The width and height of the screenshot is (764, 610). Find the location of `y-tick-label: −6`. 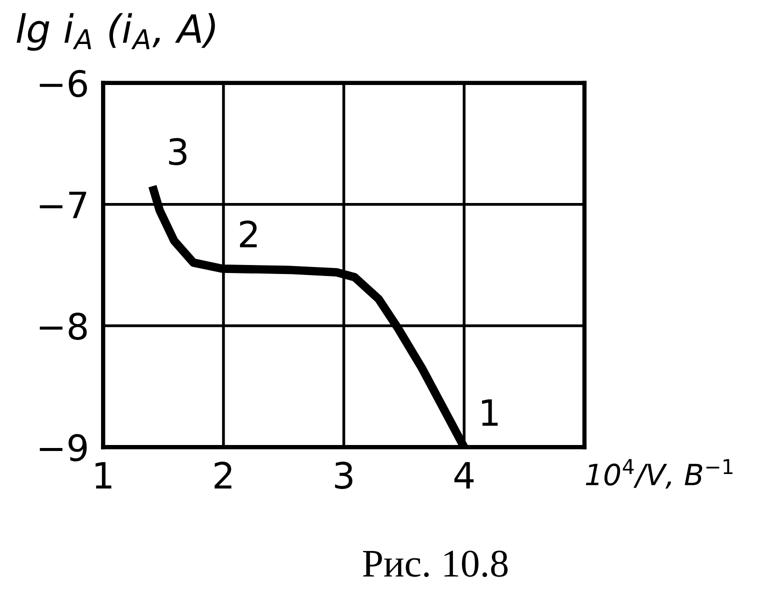

y-tick-label: −6 is located at coordinates (63, 84).